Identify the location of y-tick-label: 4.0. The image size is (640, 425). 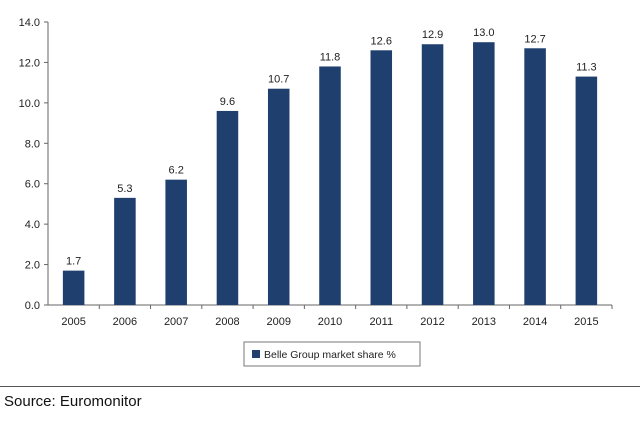
(32, 225).